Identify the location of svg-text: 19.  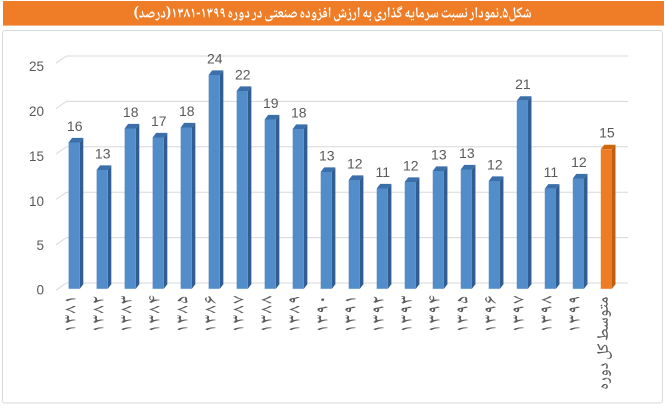
(271, 103).